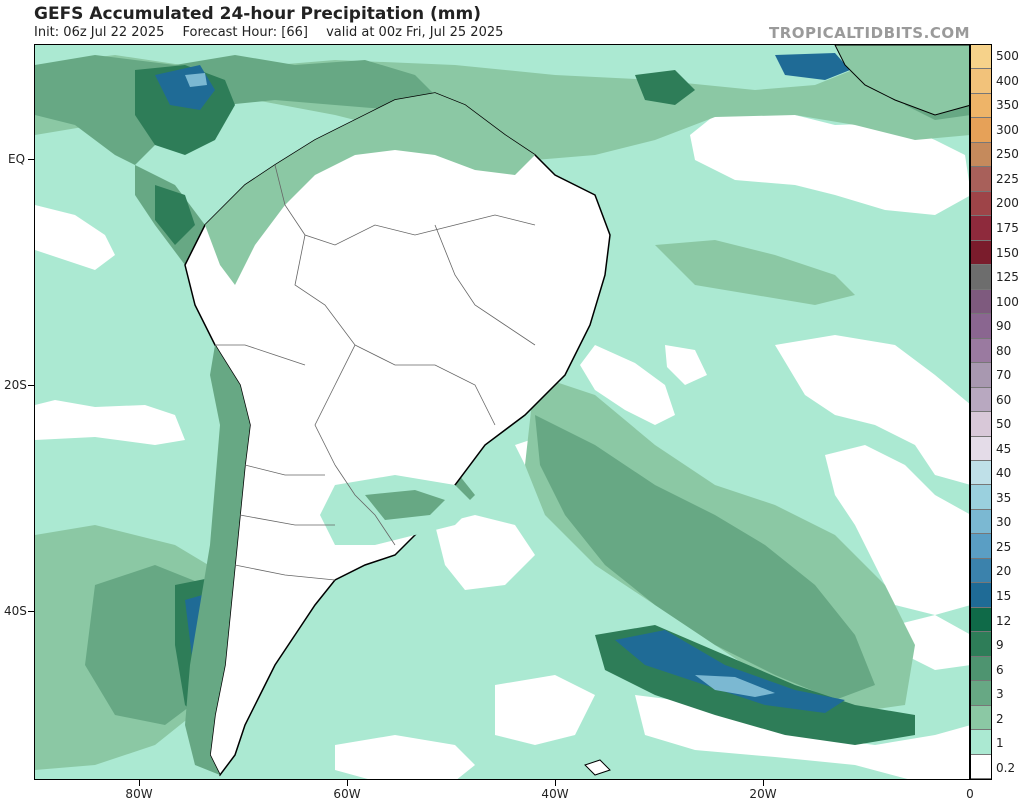 The height and width of the screenshot is (801, 1024). I want to click on colorbar-label: 500, so click(1007, 56).